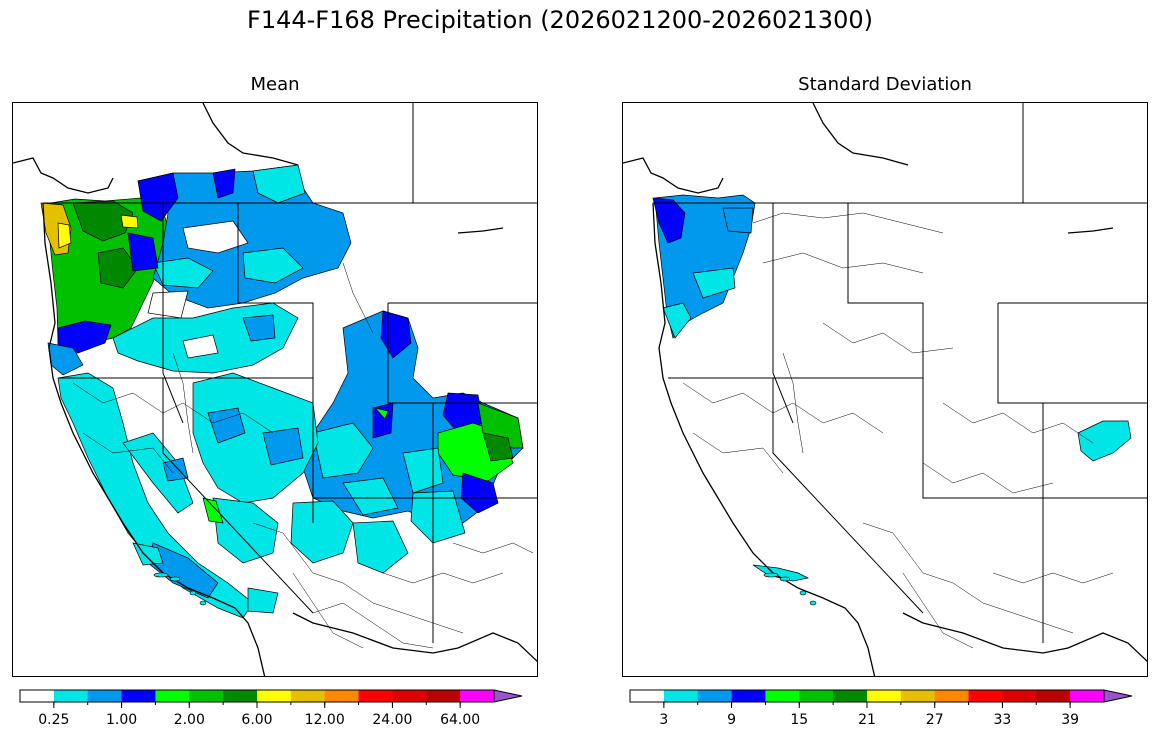 This screenshot has width=1159, height=741. What do you see at coordinates (325, 720) in the screenshot?
I see `mean-colorbar-tick-label: 12.00` at bounding box center [325, 720].